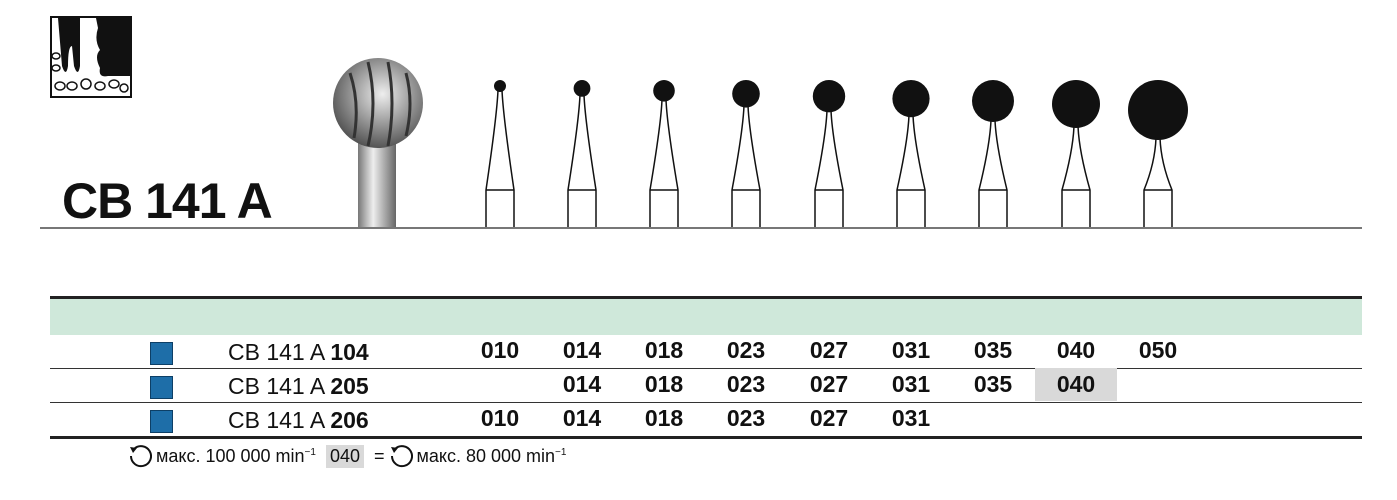 The image size is (1397, 500). I want to click on bur-size-drawings, so click(836, 154).